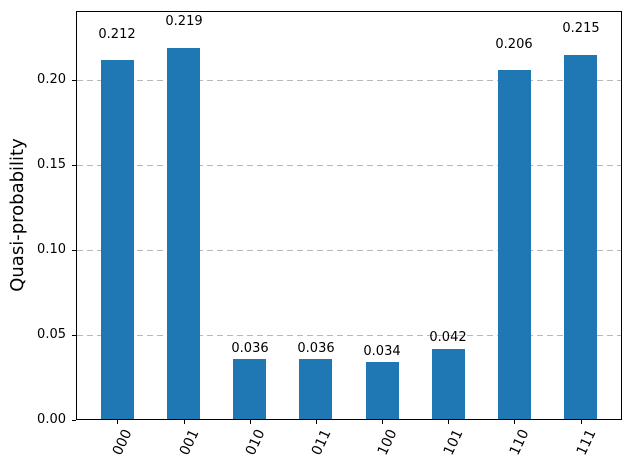  What do you see at coordinates (117, 34) in the screenshot?
I see `bar-value-label: 0.212` at bounding box center [117, 34].